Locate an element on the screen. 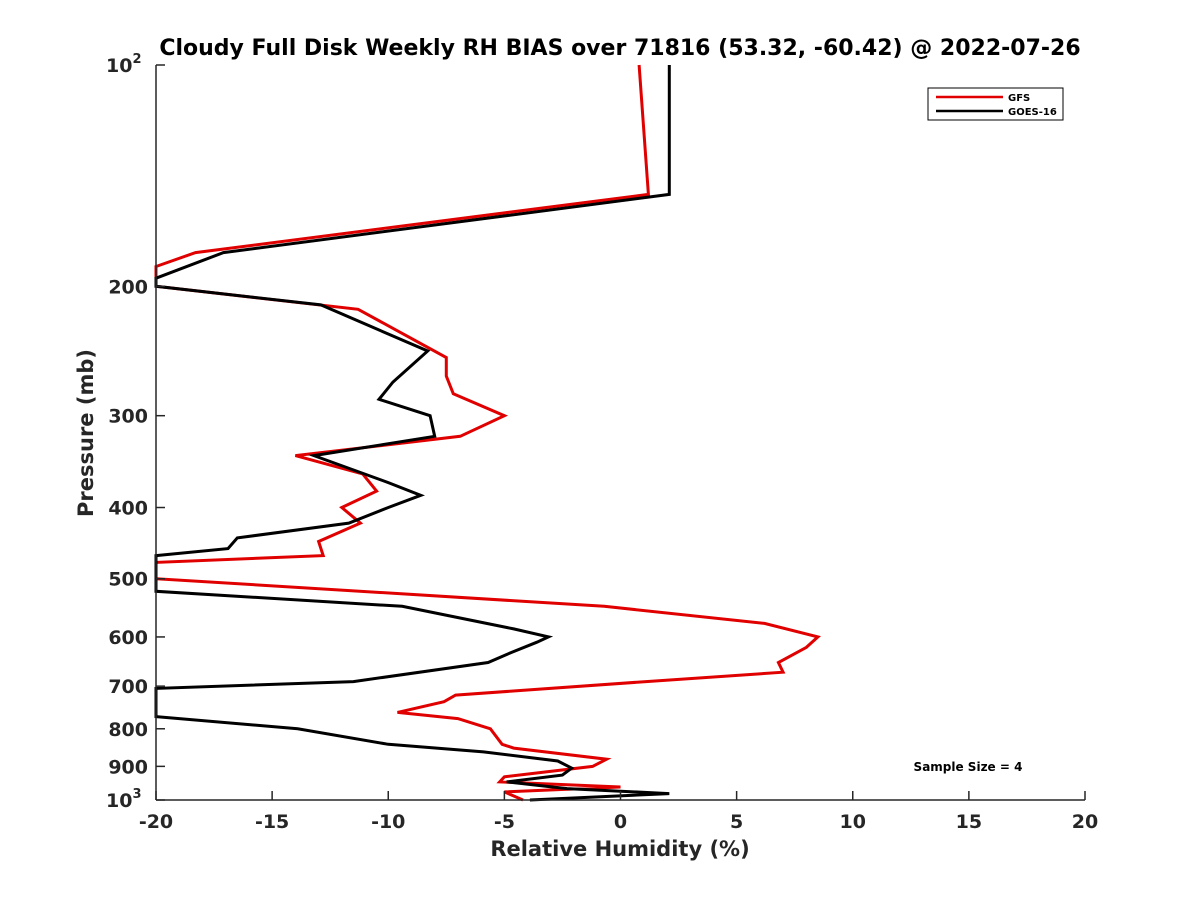  legend: GFS GOES-16 is located at coordinates (995, 104).